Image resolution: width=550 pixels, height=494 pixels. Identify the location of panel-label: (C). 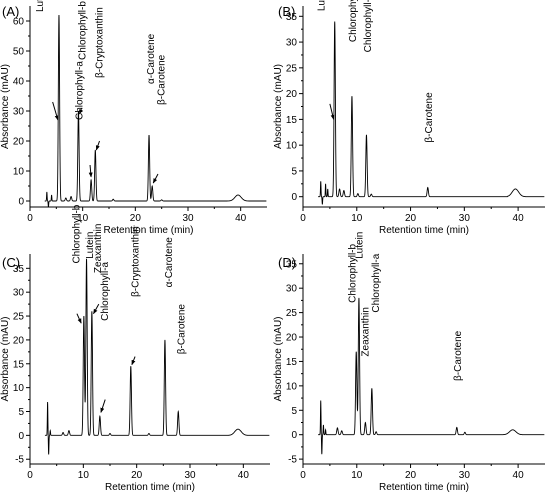
(11, 262).